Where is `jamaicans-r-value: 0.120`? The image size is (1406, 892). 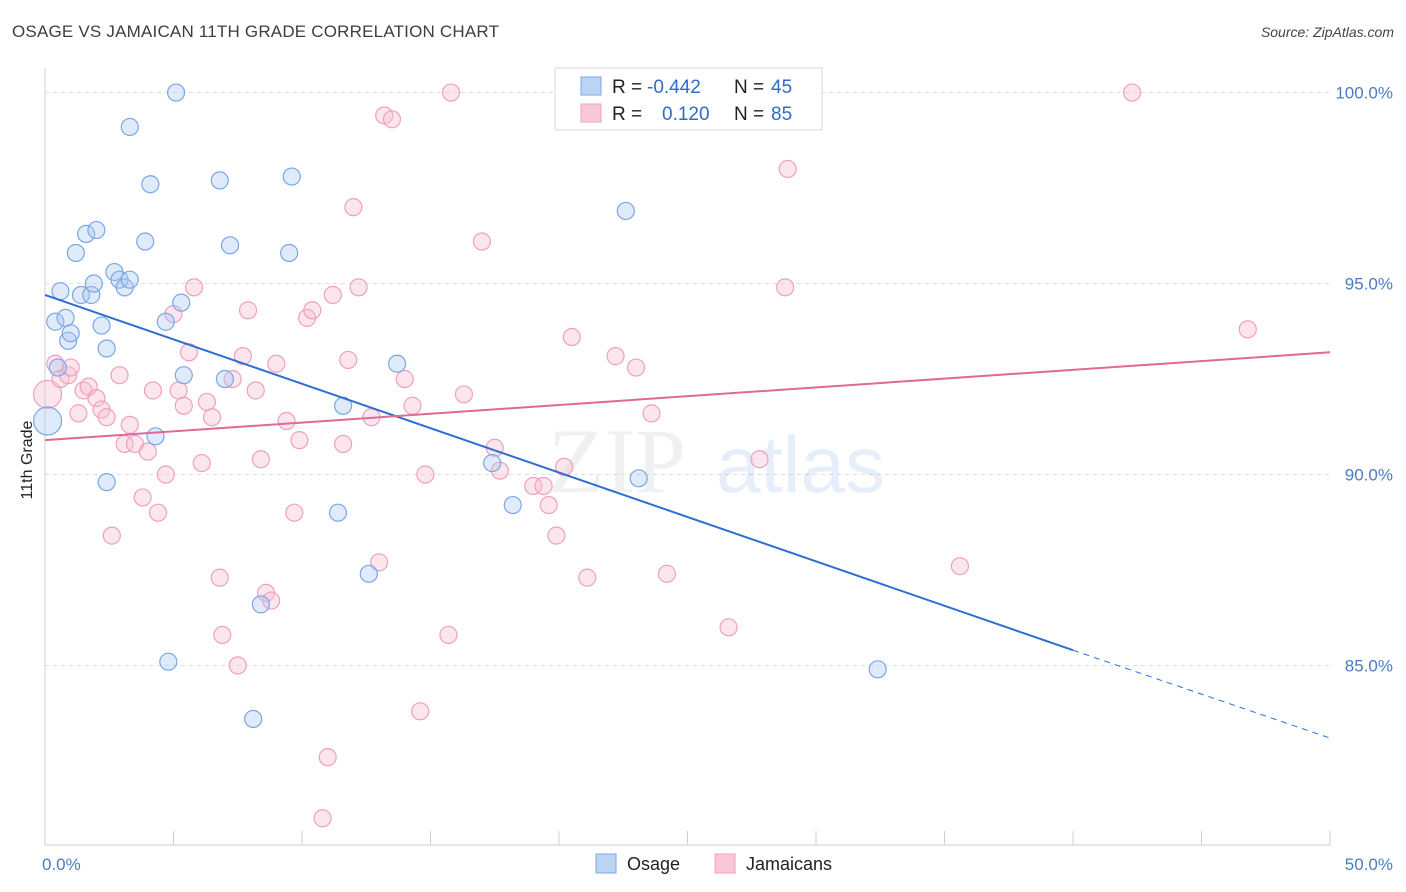
jamaicans-r-value: 0.120 is located at coordinates (686, 114).